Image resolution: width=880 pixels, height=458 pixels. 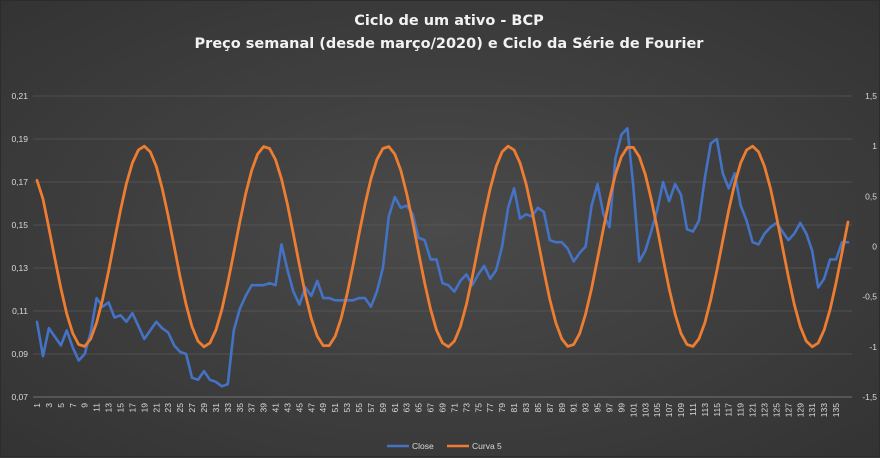 I want to click on x-tick-label: 47, so click(x=311, y=408).